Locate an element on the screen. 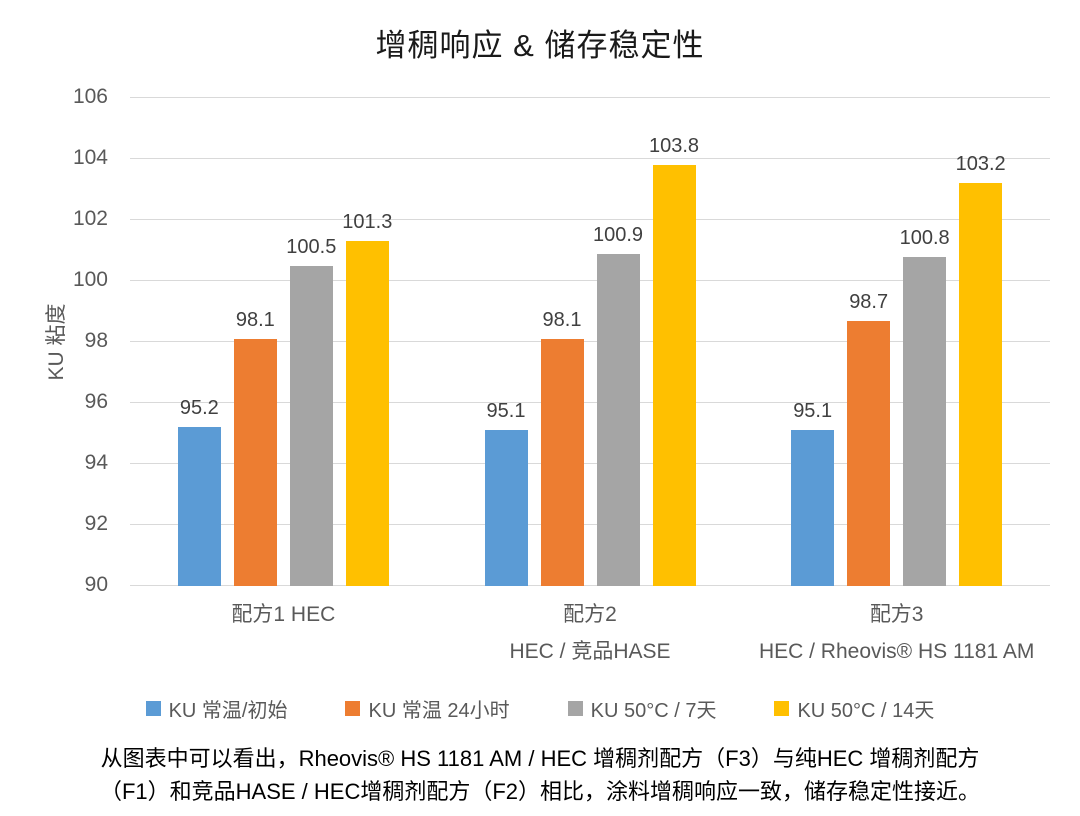 This screenshot has width=1080, height=816. y-axis-tick-label: 100 is located at coordinates (90, 279).